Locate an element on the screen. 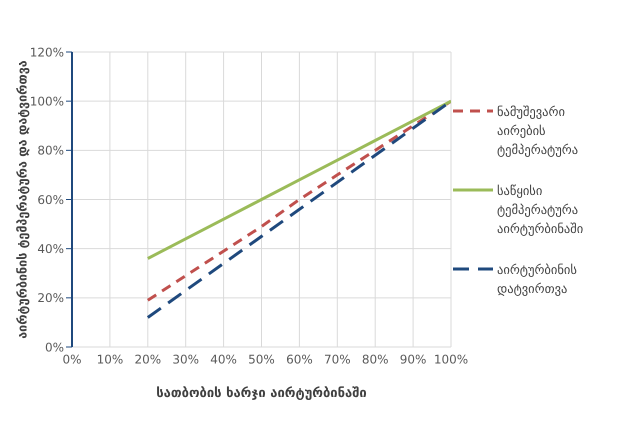 This screenshot has height=421, width=619. x-tick-label: 100% is located at coordinates (451, 359).